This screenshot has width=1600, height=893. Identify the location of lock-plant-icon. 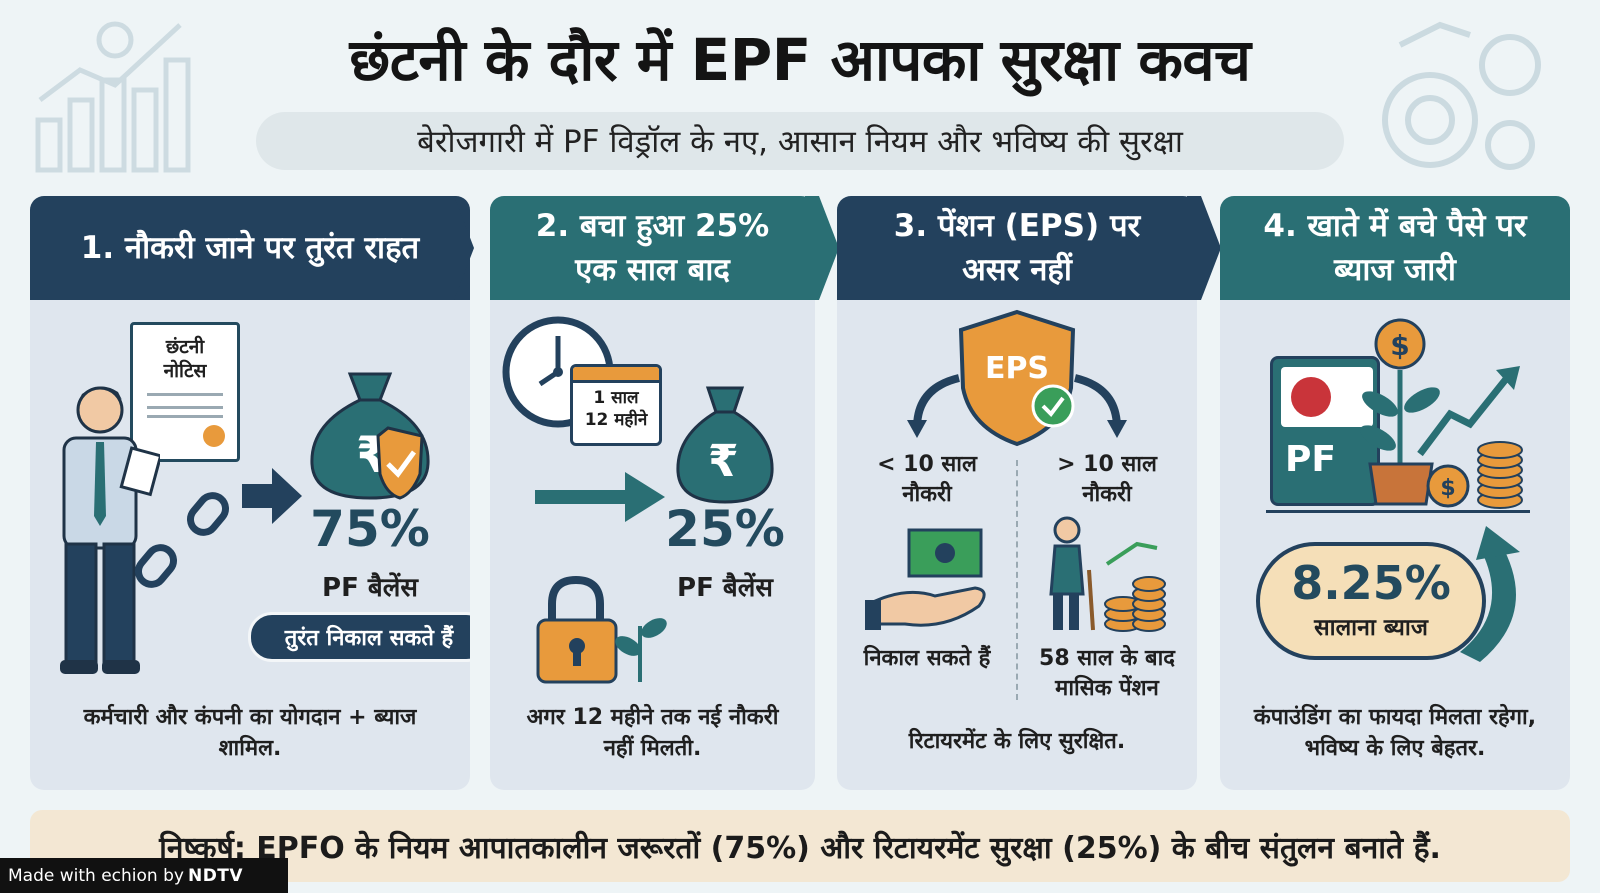
(601, 630).